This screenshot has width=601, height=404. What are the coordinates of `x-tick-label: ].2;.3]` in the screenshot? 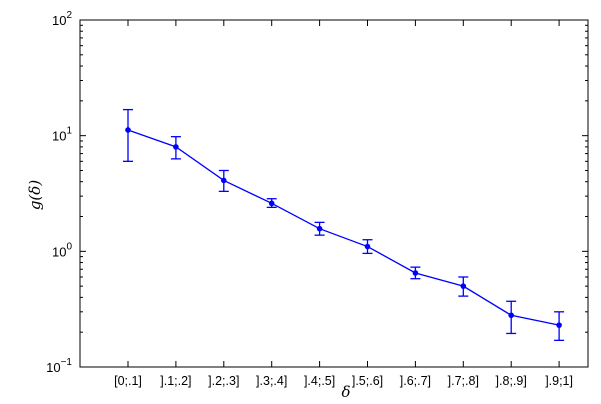 It's located at (223, 381).